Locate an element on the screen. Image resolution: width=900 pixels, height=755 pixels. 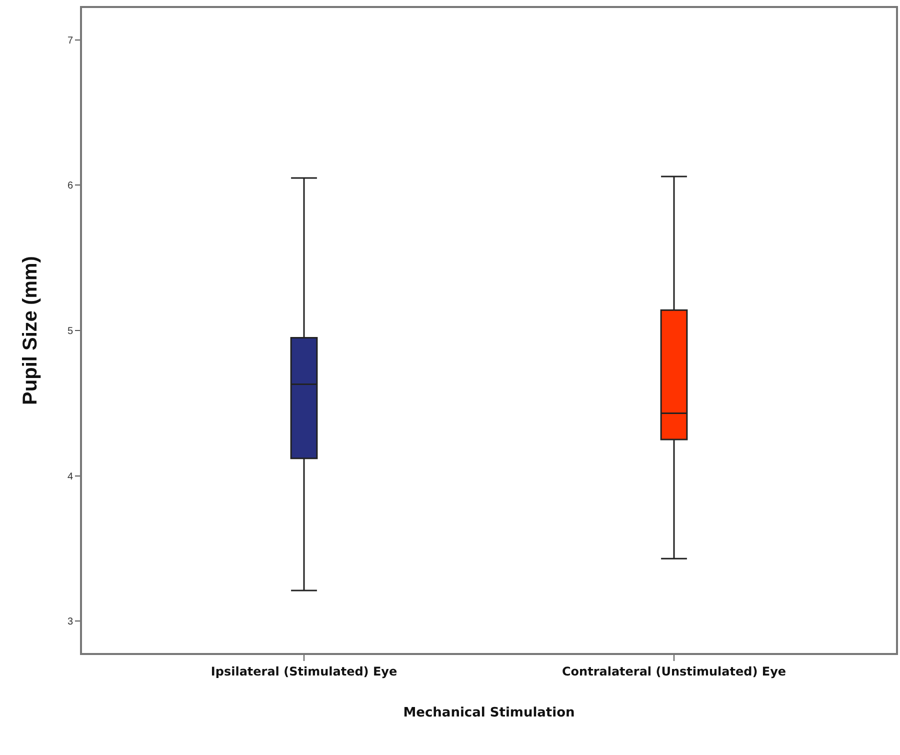
y-tick-label: 5 is located at coordinates (70, 331).